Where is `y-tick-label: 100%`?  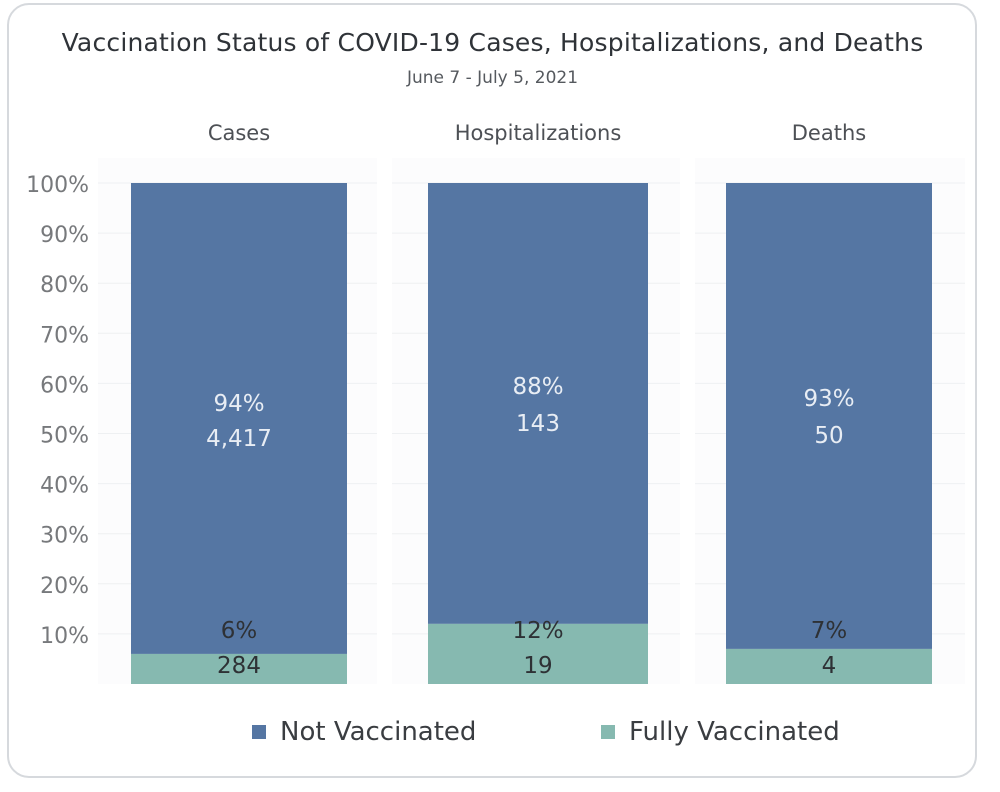 y-tick-label: 100% is located at coordinates (57, 185).